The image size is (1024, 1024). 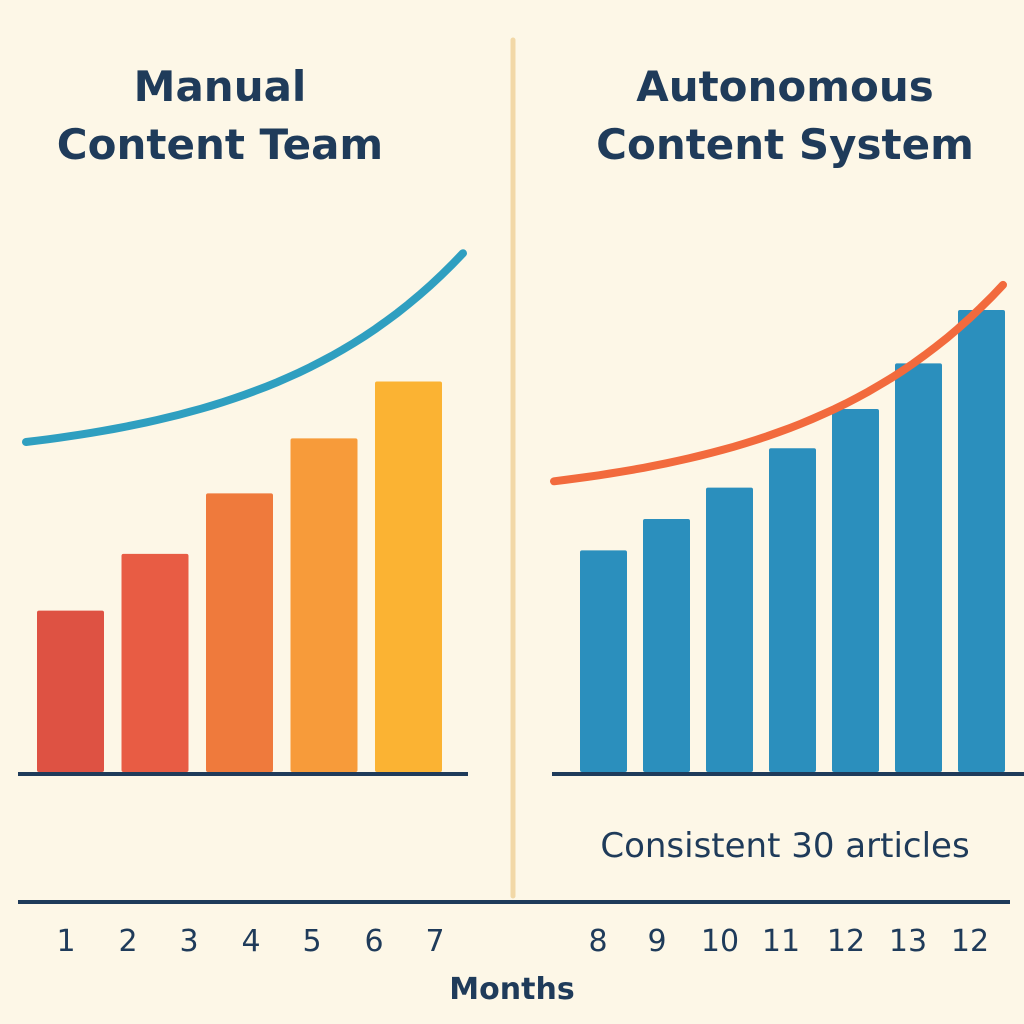 What do you see at coordinates (785, 144) in the screenshot?
I see `right-title-line-2: Content System` at bounding box center [785, 144].